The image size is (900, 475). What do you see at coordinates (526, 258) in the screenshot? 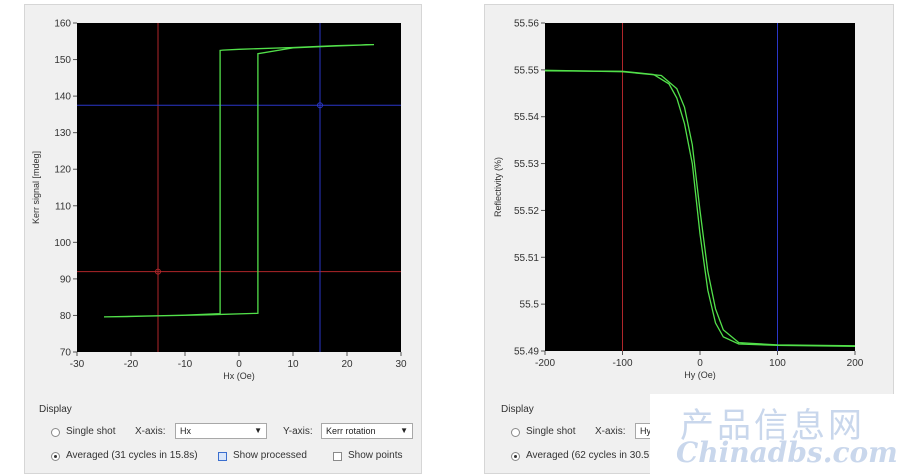
I see `reflectivity-y-tick-label: 55.51` at bounding box center [526, 258].